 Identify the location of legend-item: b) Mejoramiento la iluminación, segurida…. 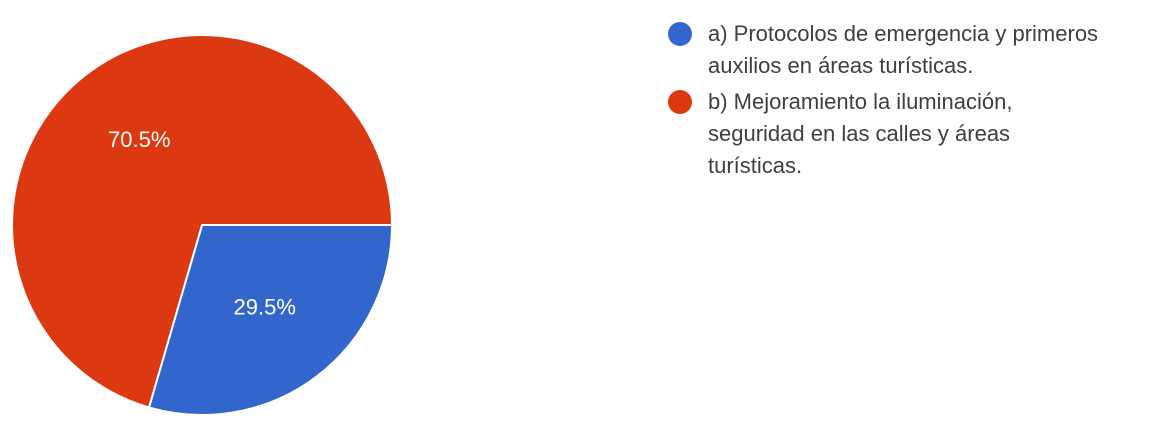
(868, 134).